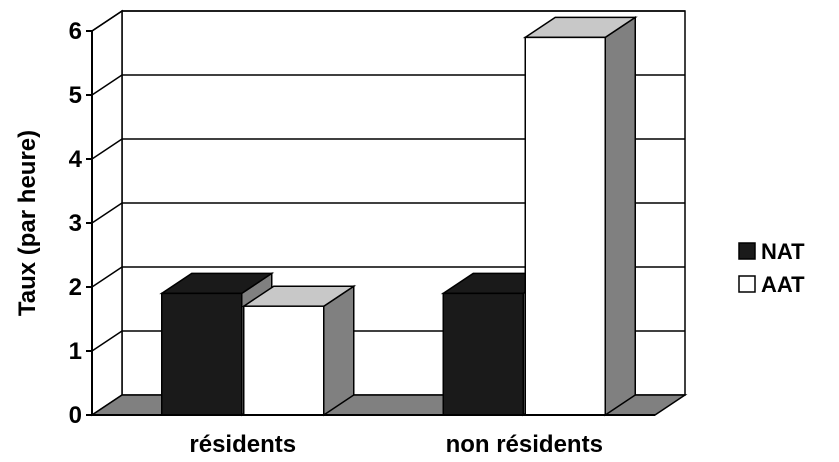 The width and height of the screenshot is (839, 462). What do you see at coordinates (242, 444) in the screenshot?
I see `x-category-label: résidents` at bounding box center [242, 444].